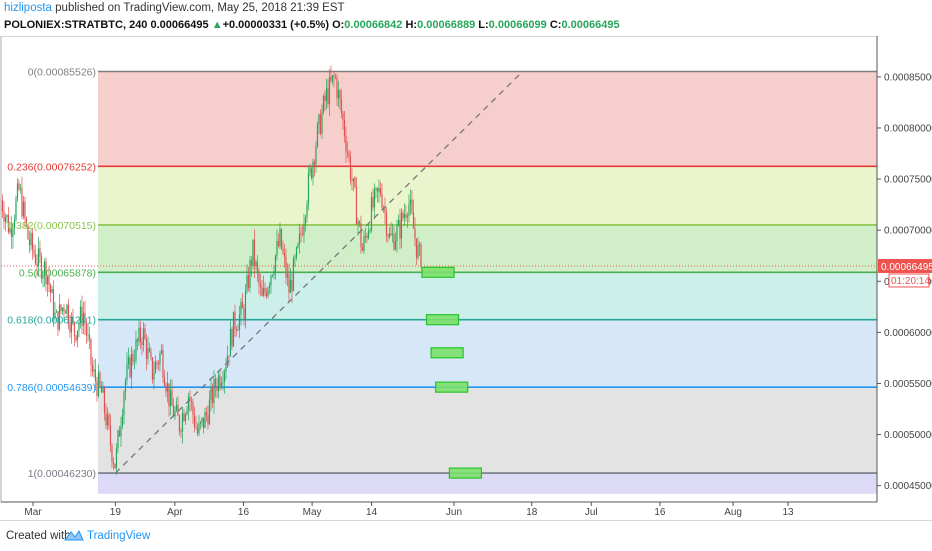 Image resolution: width=932 pixels, height=551 pixels. What do you see at coordinates (275, 25) in the screenshot?
I see `change-value: +0.00000331 (+0.5%)` at bounding box center [275, 25].